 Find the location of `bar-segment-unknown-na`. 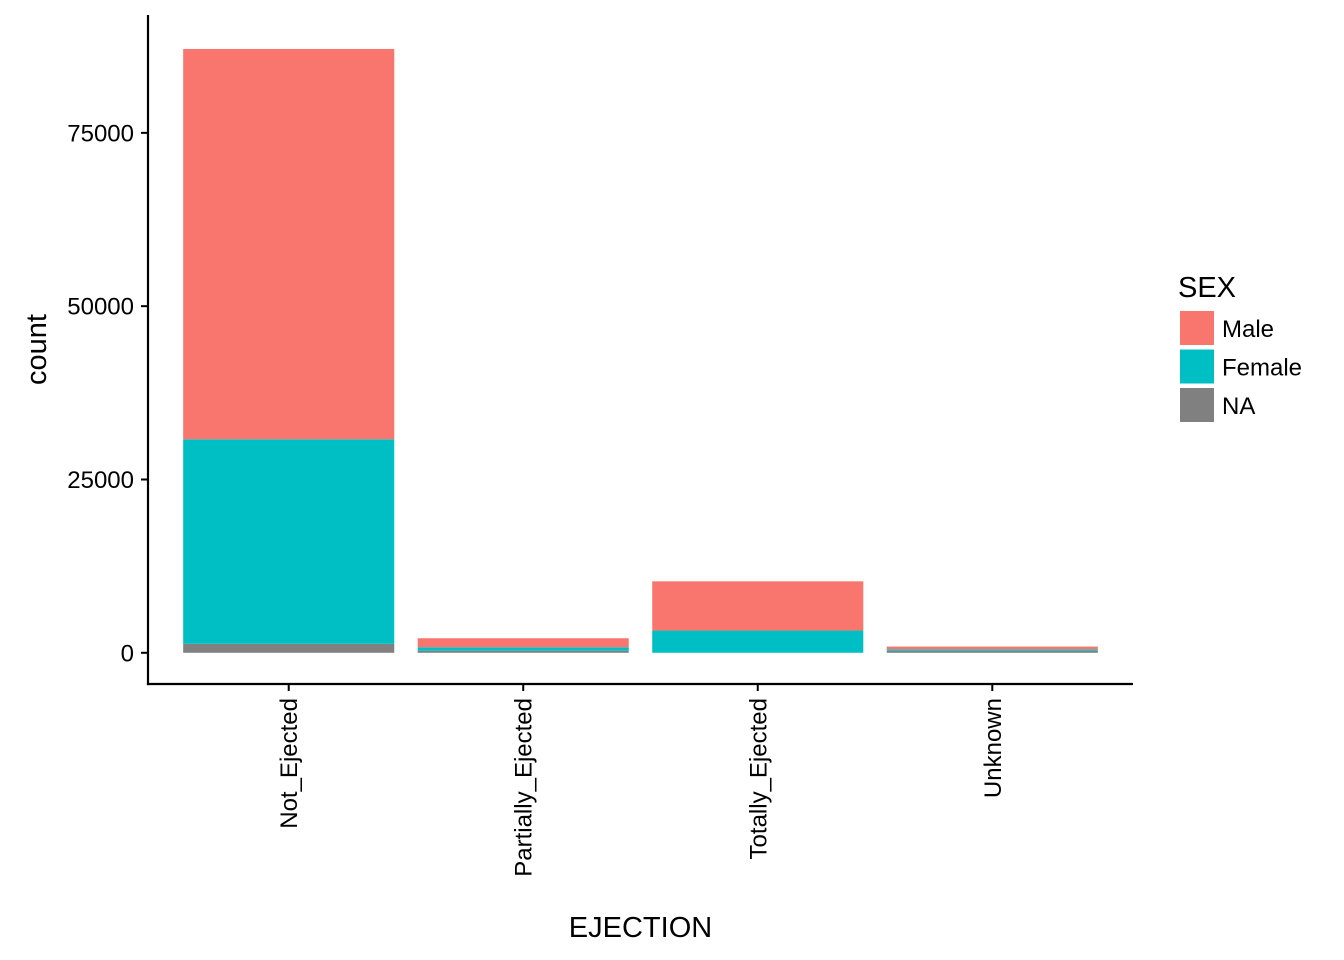

bar-segment-unknown-na is located at coordinates (992, 651).